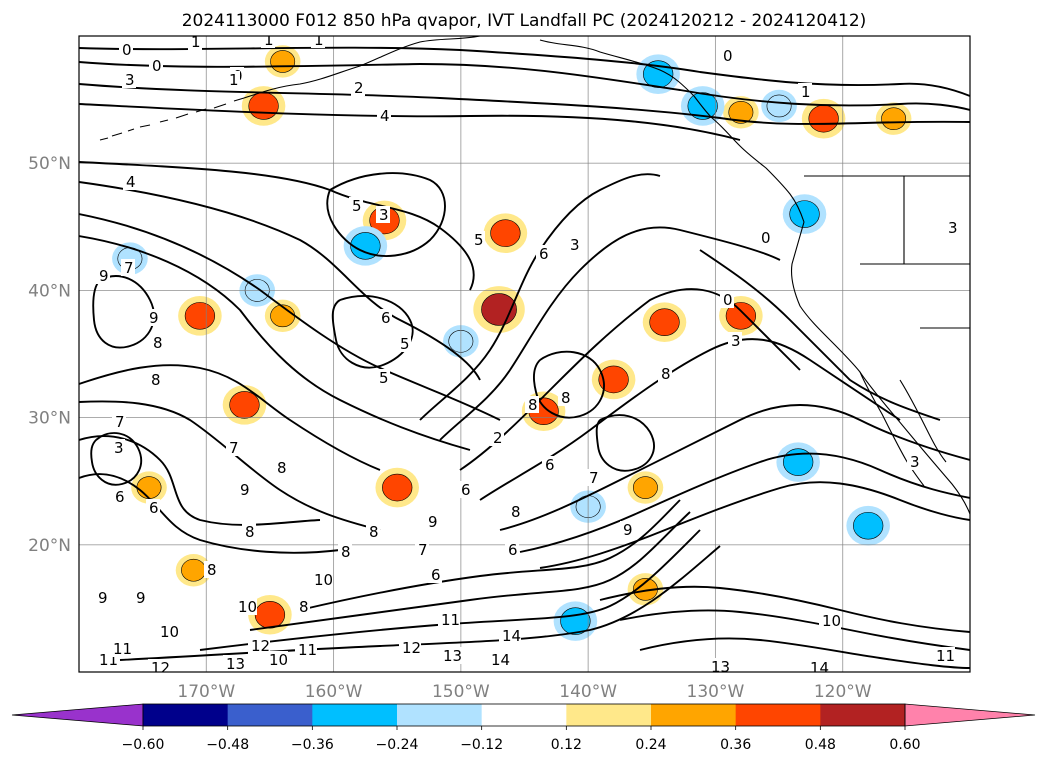  Describe the element at coordinates (77, 715) in the screenshot. I see `colorbar-extend-low` at that location.